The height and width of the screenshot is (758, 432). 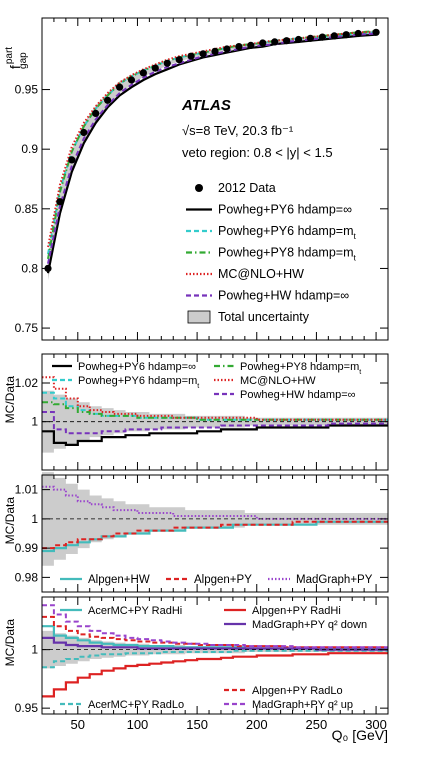 I want to click on x-axis-label: Q₀ [GeV], so click(x=360, y=735).